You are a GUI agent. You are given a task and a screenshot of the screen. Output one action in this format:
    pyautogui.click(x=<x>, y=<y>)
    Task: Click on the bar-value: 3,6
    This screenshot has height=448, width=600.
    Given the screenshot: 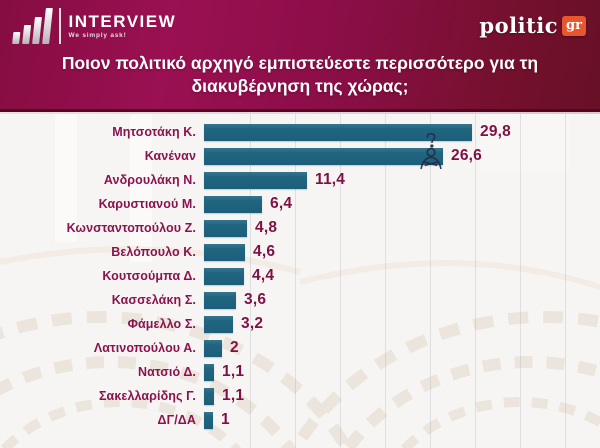 What is the action you would take?
    pyautogui.click(x=255, y=299)
    